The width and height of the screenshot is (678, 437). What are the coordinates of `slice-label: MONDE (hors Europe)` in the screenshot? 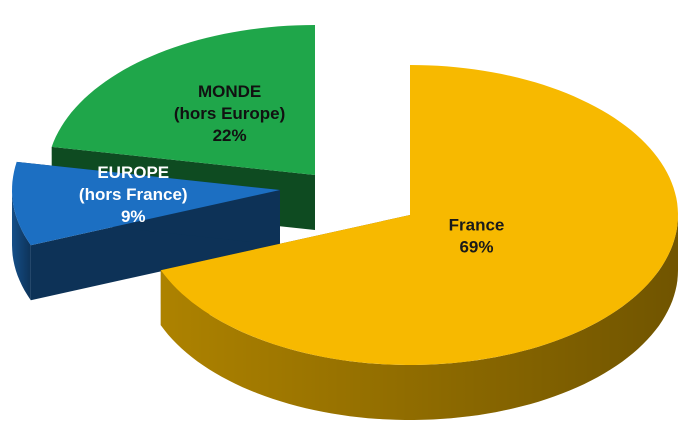 It's located at (229, 102).